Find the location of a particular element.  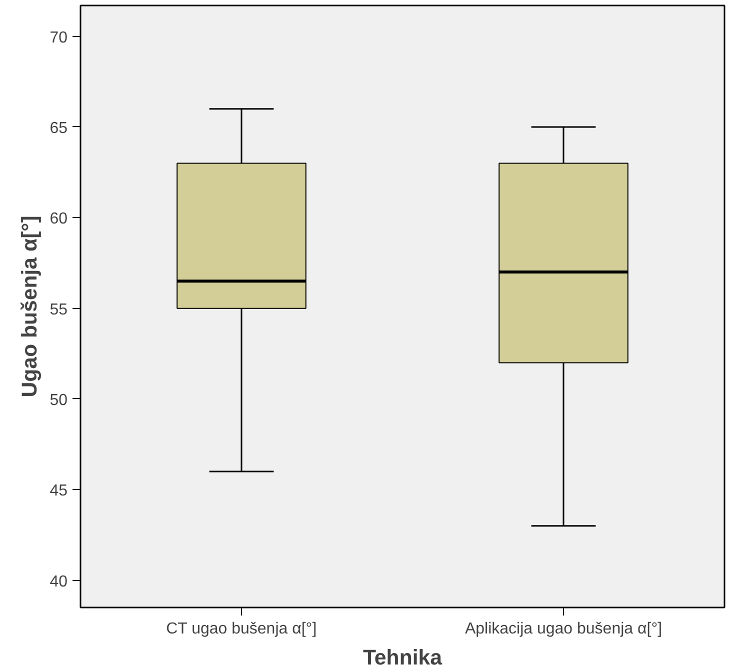

y-tick-label: 60 is located at coordinates (59, 219).